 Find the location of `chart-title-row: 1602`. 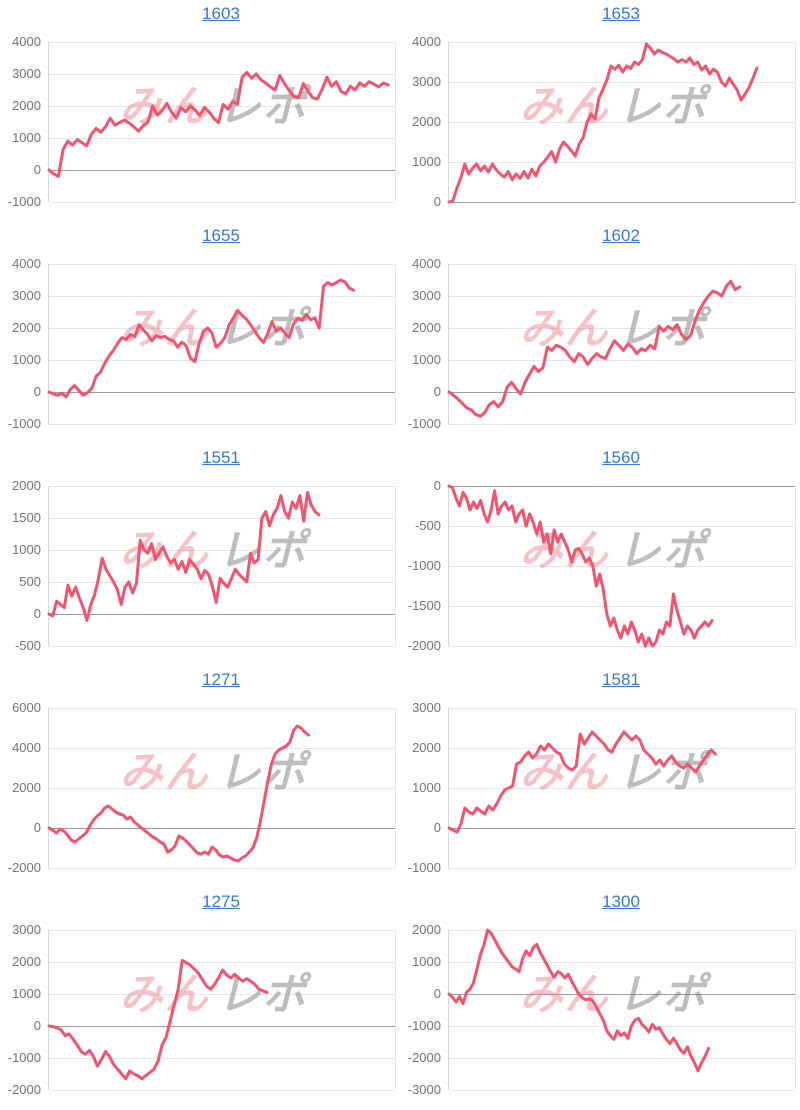

chart-title-row: 1602 is located at coordinates (621, 236).